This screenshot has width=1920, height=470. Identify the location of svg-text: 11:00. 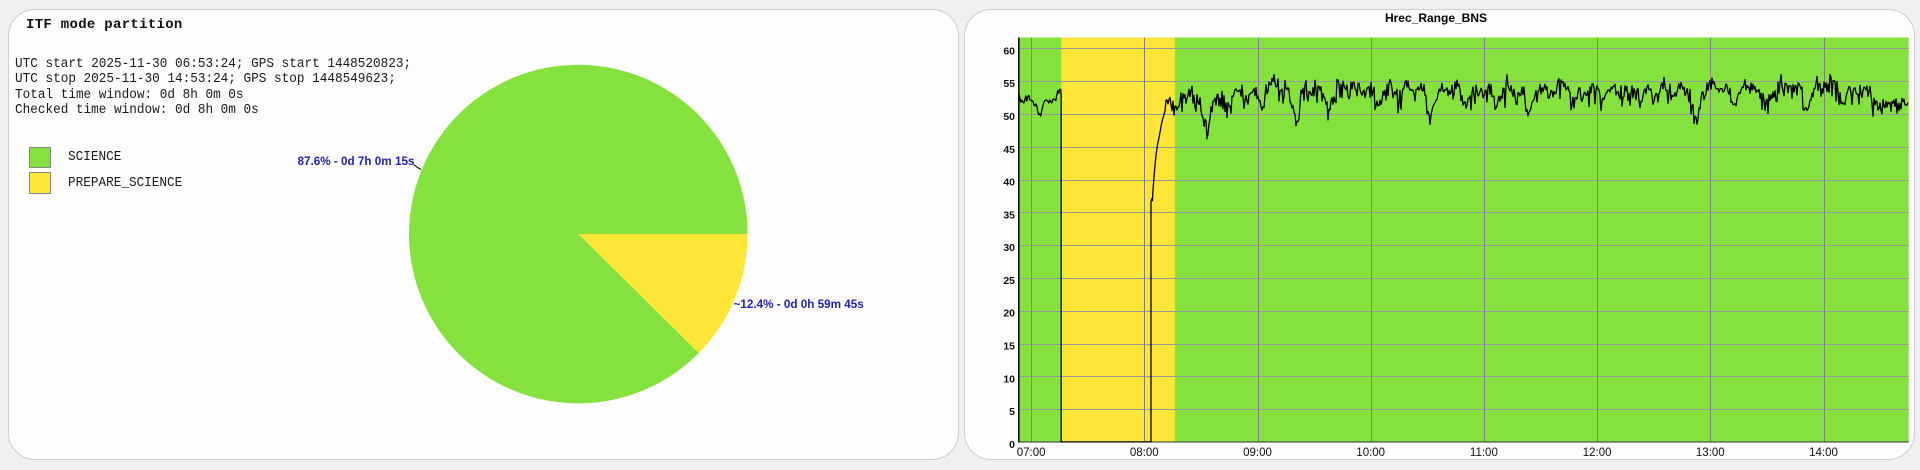
(1484, 453).